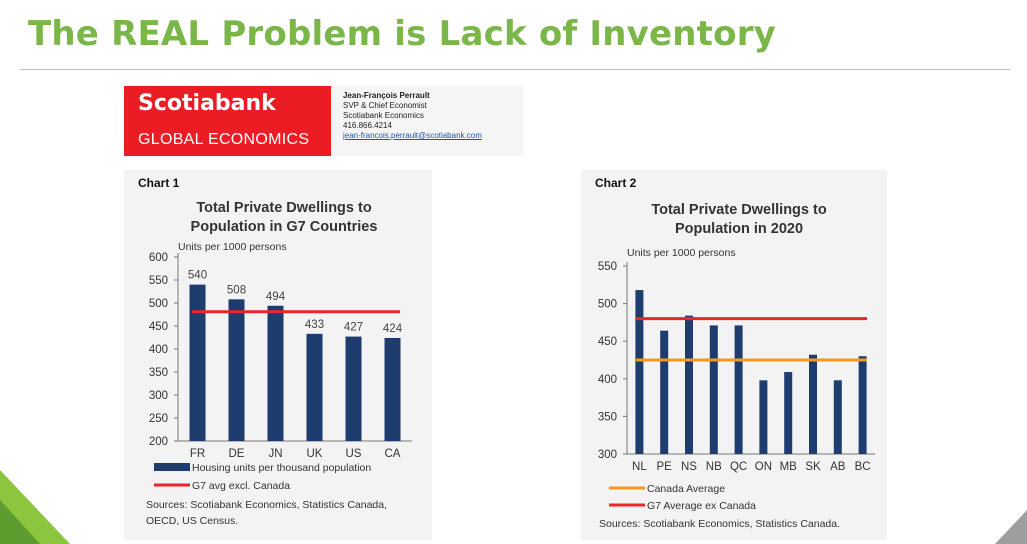 This screenshot has height=544, width=1027. I want to click on chart-2-x-tick-label: PE, so click(665, 467).